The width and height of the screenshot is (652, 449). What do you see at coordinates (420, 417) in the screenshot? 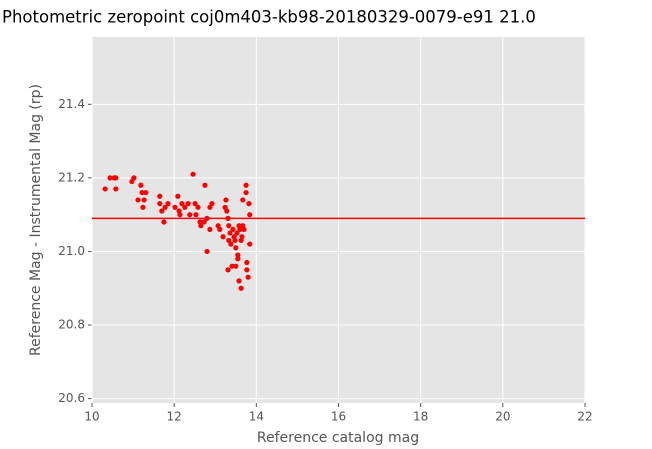
I see `x-tick-label: 18` at bounding box center [420, 417].